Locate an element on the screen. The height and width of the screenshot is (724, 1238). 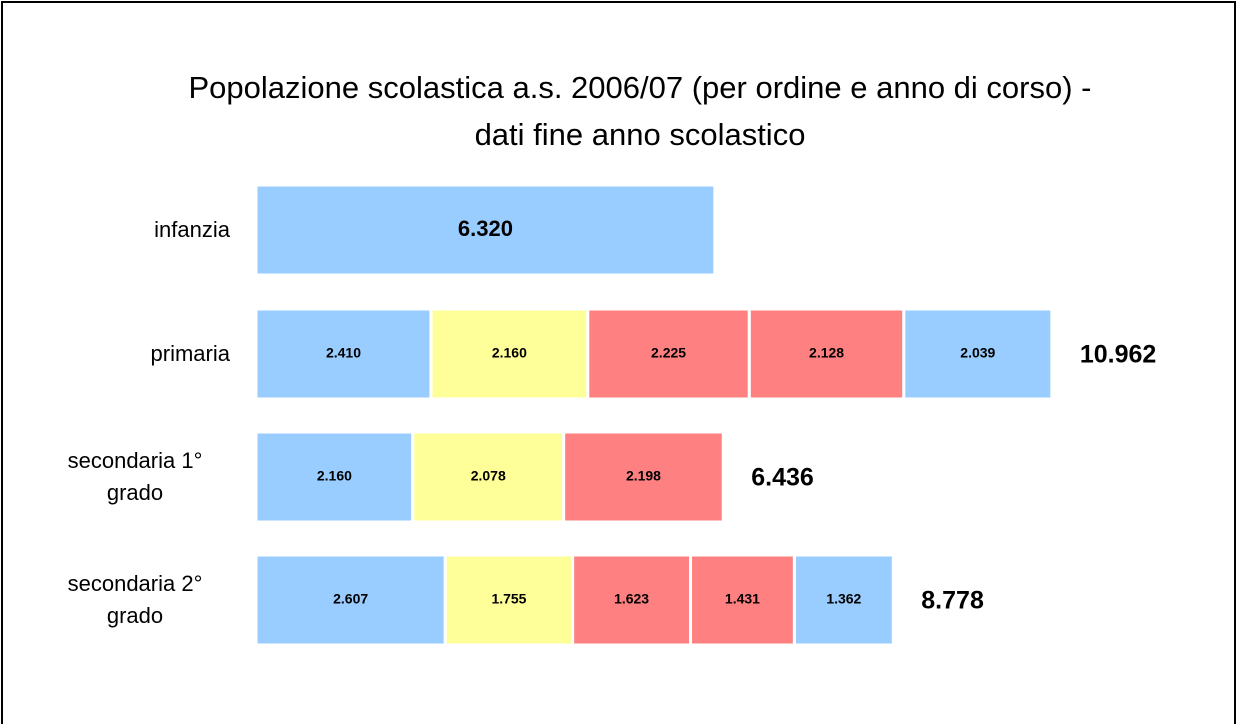
category-text: secondaria 2° grado is located at coordinates (135, 599).